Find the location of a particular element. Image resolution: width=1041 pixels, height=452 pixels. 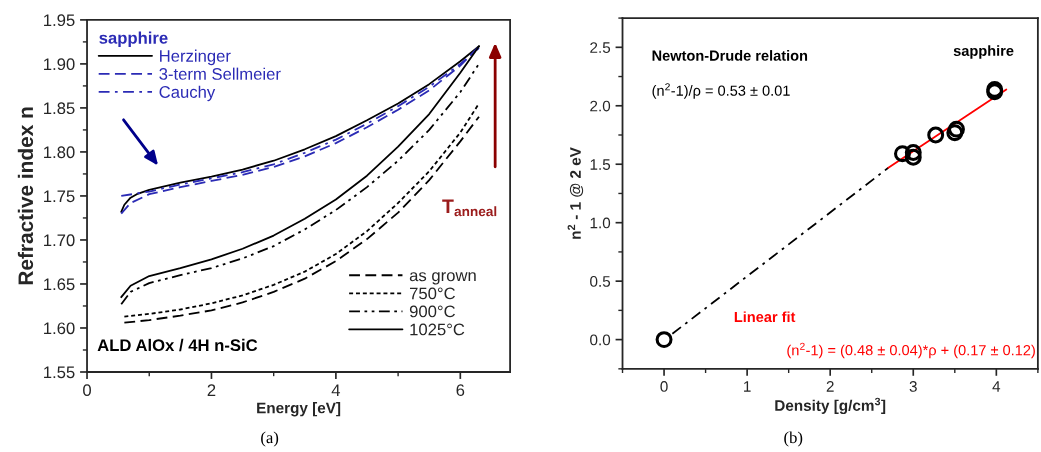

annotation: (n$^{2}$-1)/ρ = 0.53 ± 0.01 is located at coordinates (721, 91).